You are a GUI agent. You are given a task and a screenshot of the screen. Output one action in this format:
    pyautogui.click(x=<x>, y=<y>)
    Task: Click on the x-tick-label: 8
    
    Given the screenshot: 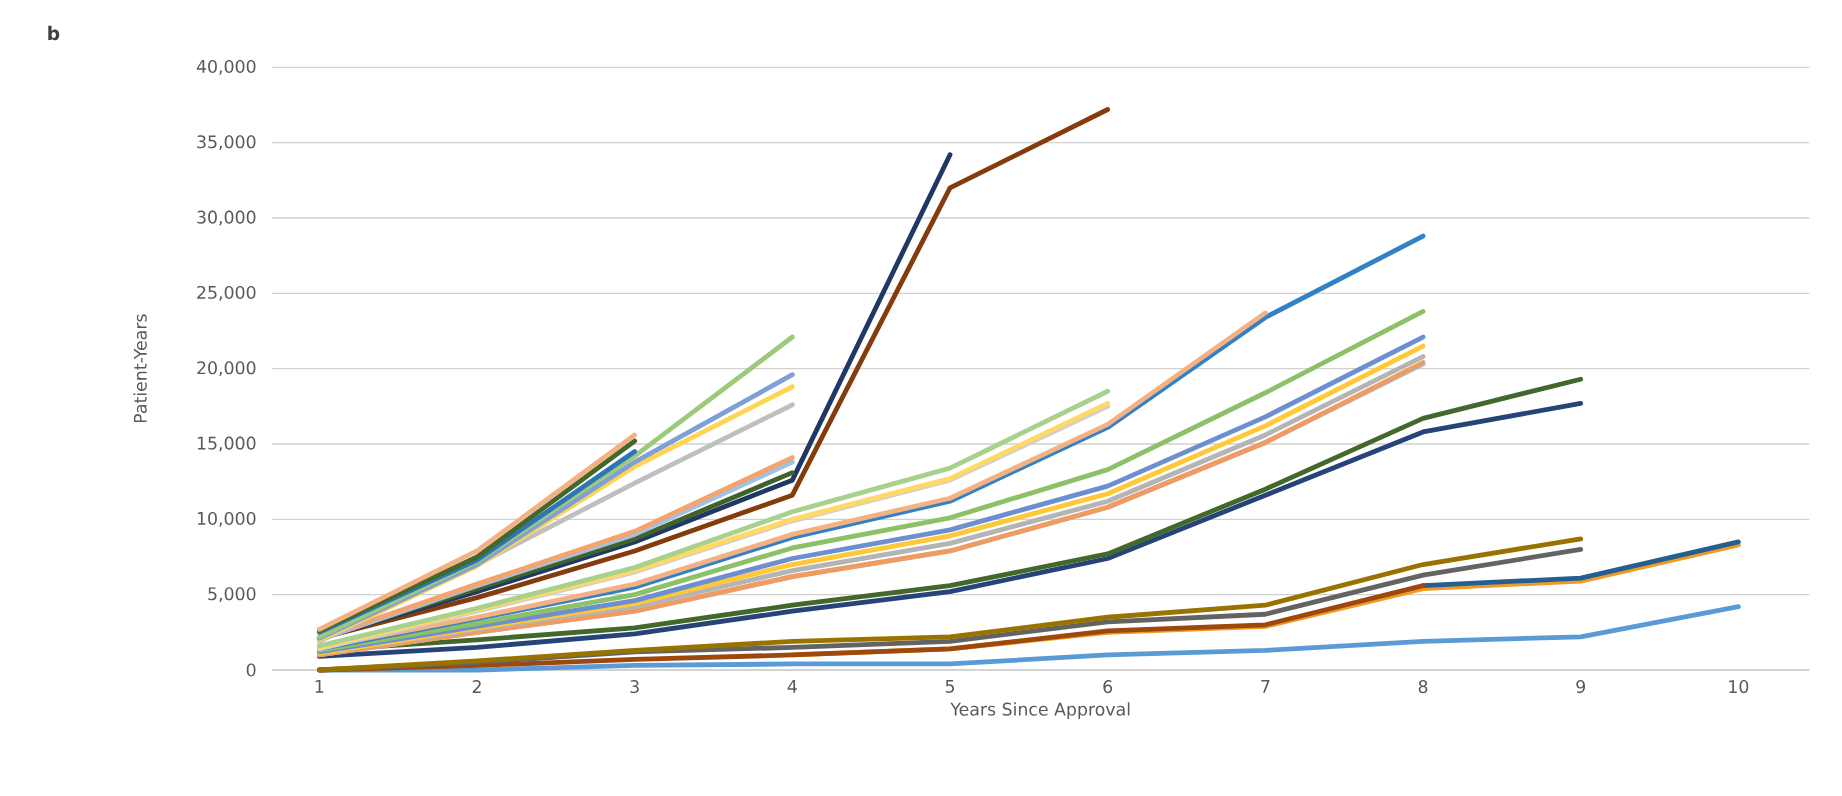 What is the action you would take?
    pyautogui.click(x=1423, y=687)
    